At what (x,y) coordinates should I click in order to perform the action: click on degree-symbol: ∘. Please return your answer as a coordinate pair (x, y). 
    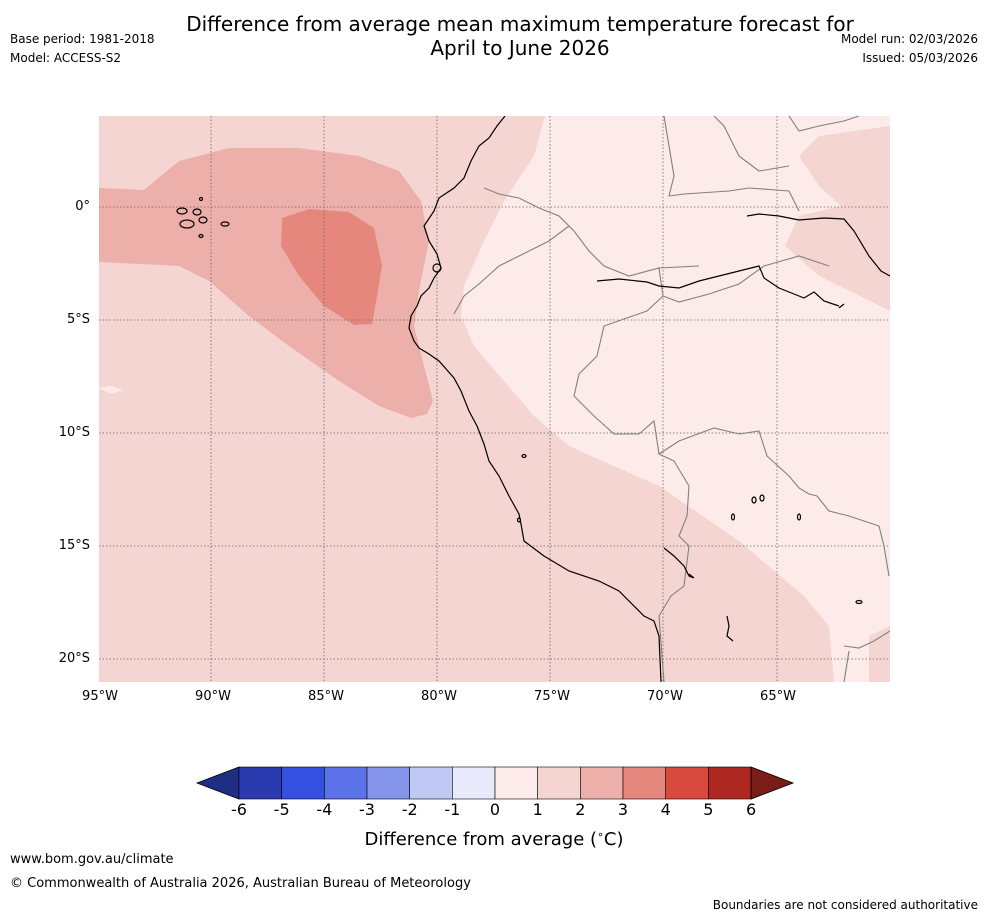
    Looking at the image, I should click on (600, 834).